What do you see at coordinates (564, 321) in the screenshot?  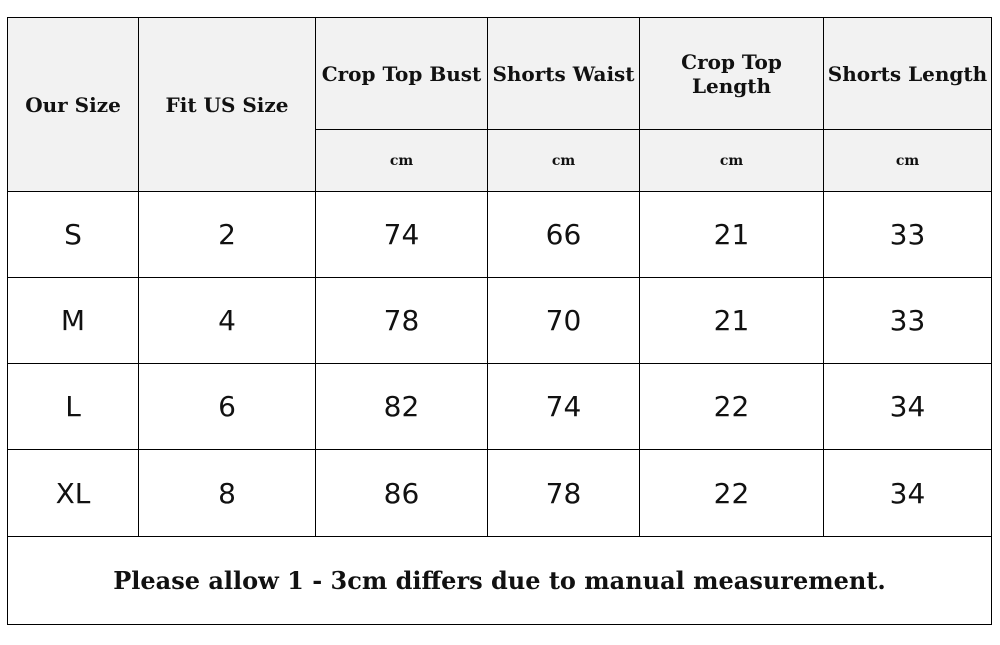 I see `table-cell: 70` at bounding box center [564, 321].